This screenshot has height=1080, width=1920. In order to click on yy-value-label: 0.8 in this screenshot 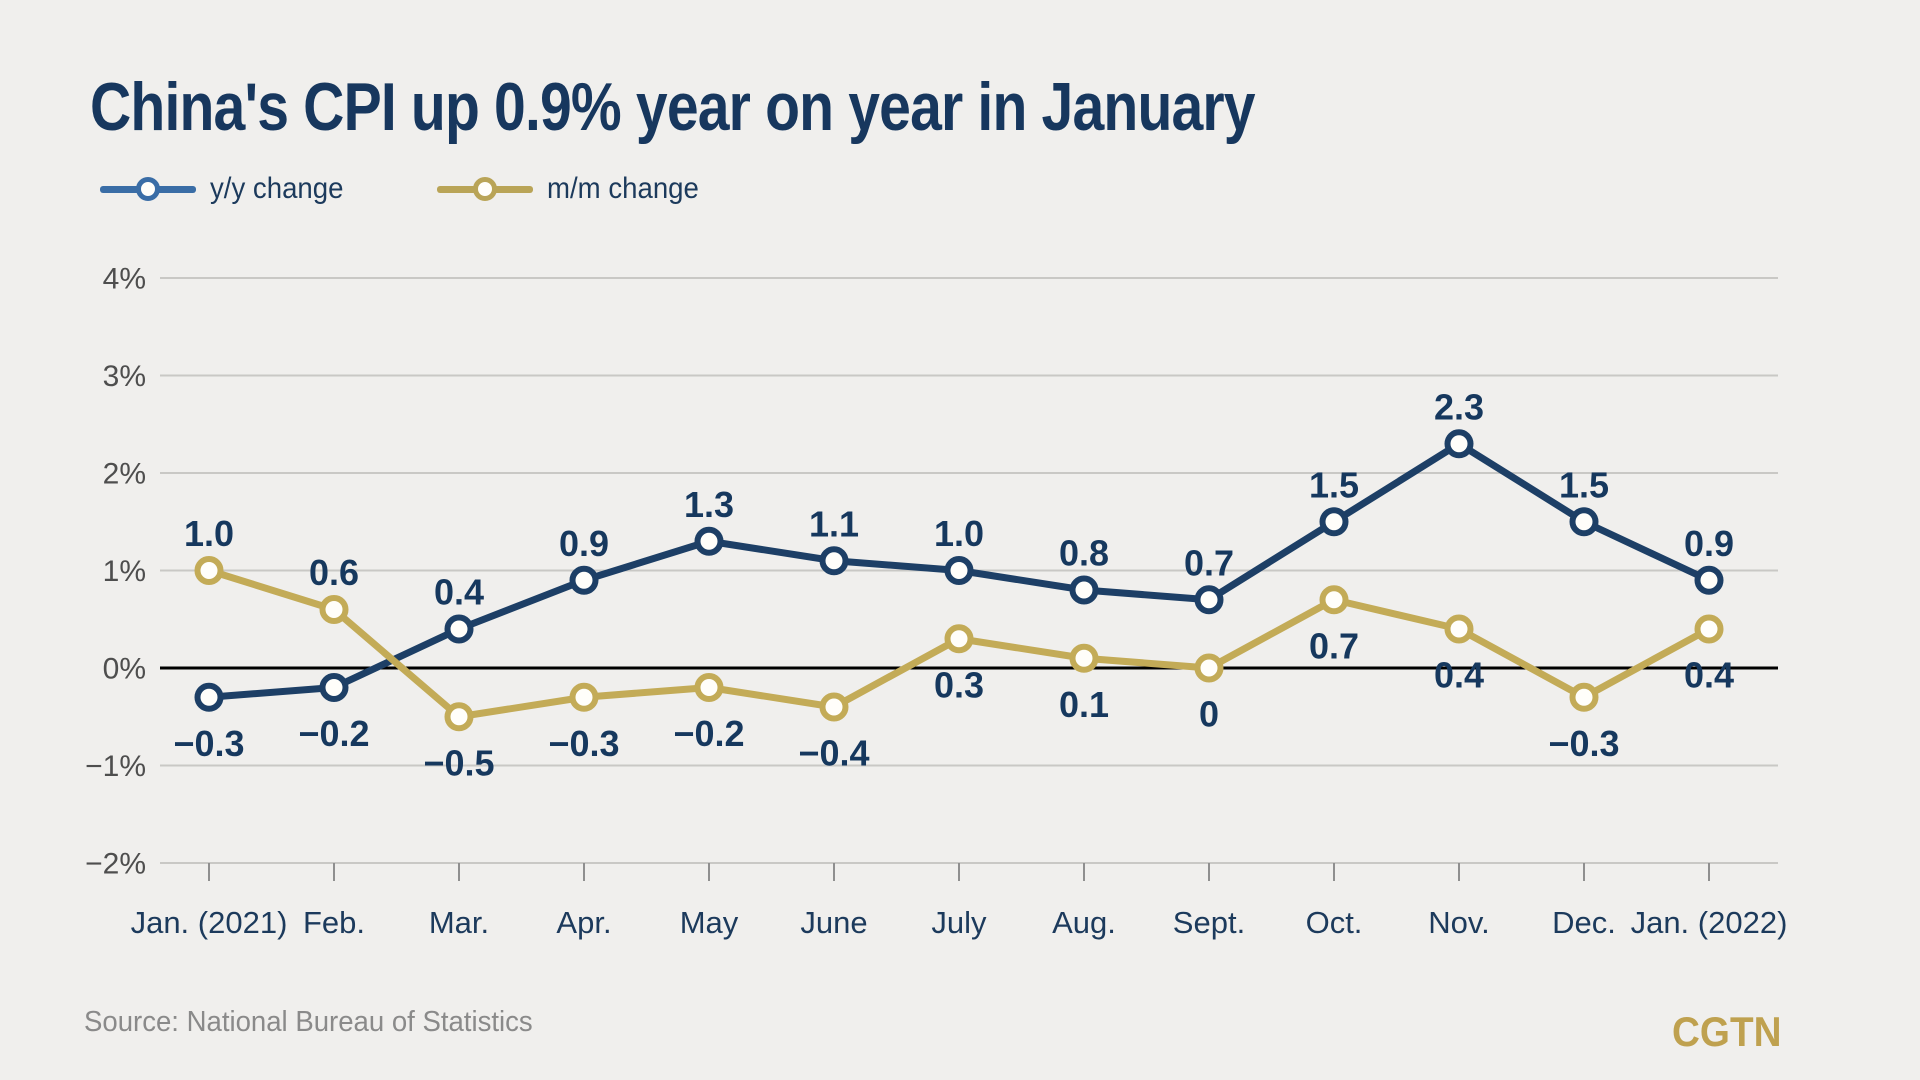, I will do `click(1084, 553)`.